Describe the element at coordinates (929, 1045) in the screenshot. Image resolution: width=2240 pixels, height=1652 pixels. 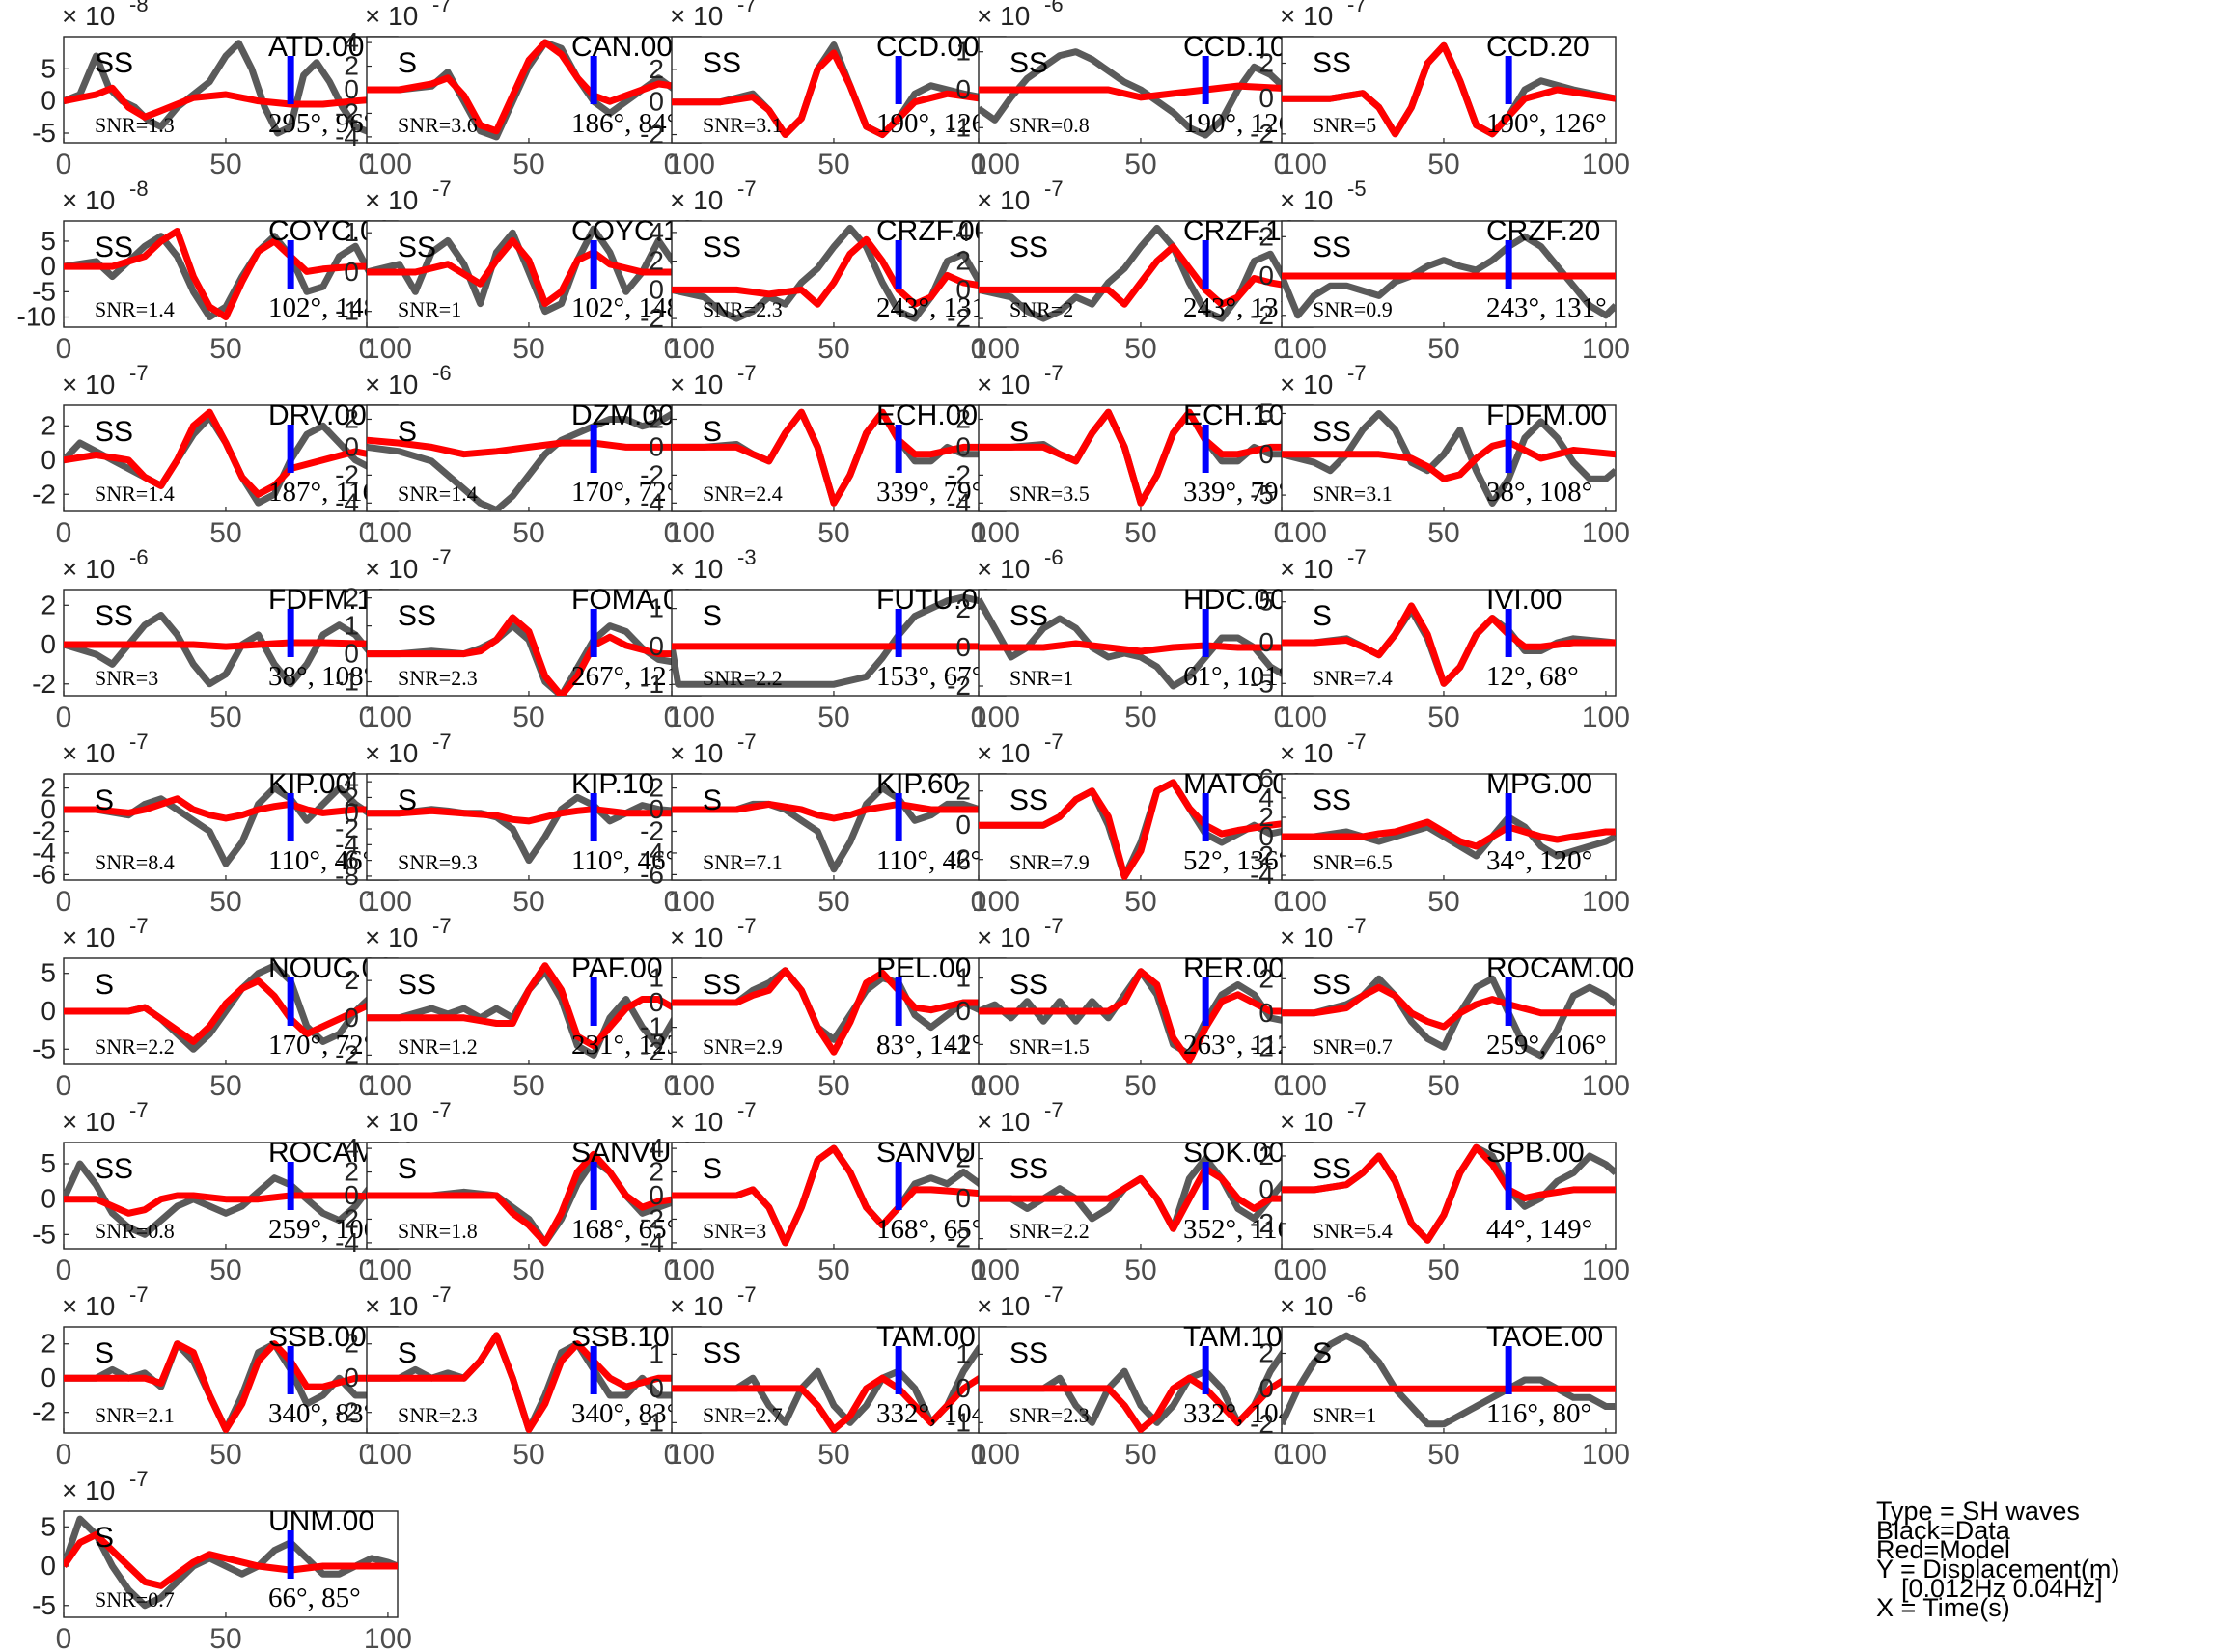
I see `azimuth-angle-label: 83°, 142°` at that location.